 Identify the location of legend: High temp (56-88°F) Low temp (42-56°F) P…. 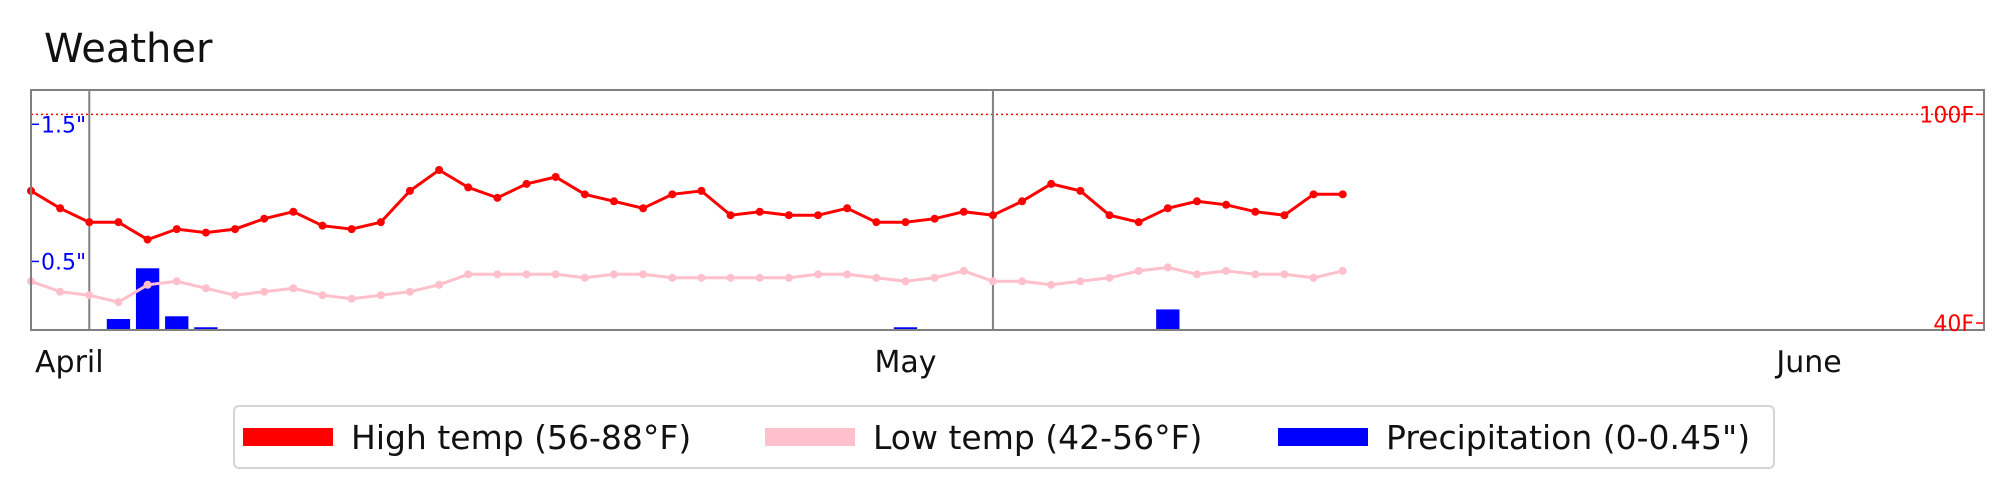
(1004, 437).